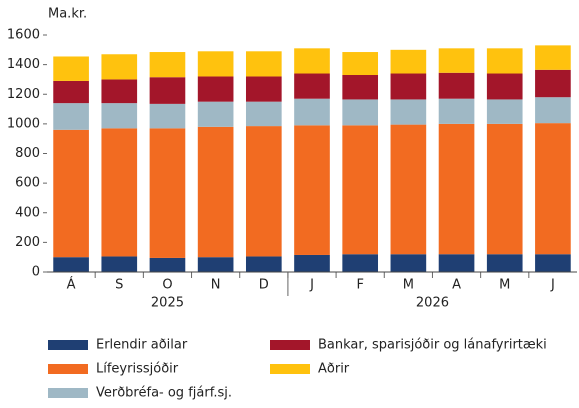 The width and height of the screenshot is (579, 408). What do you see at coordinates (432, 303) in the screenshot?
I see `x-group-label: 2026` at bounding box center [432, 303].